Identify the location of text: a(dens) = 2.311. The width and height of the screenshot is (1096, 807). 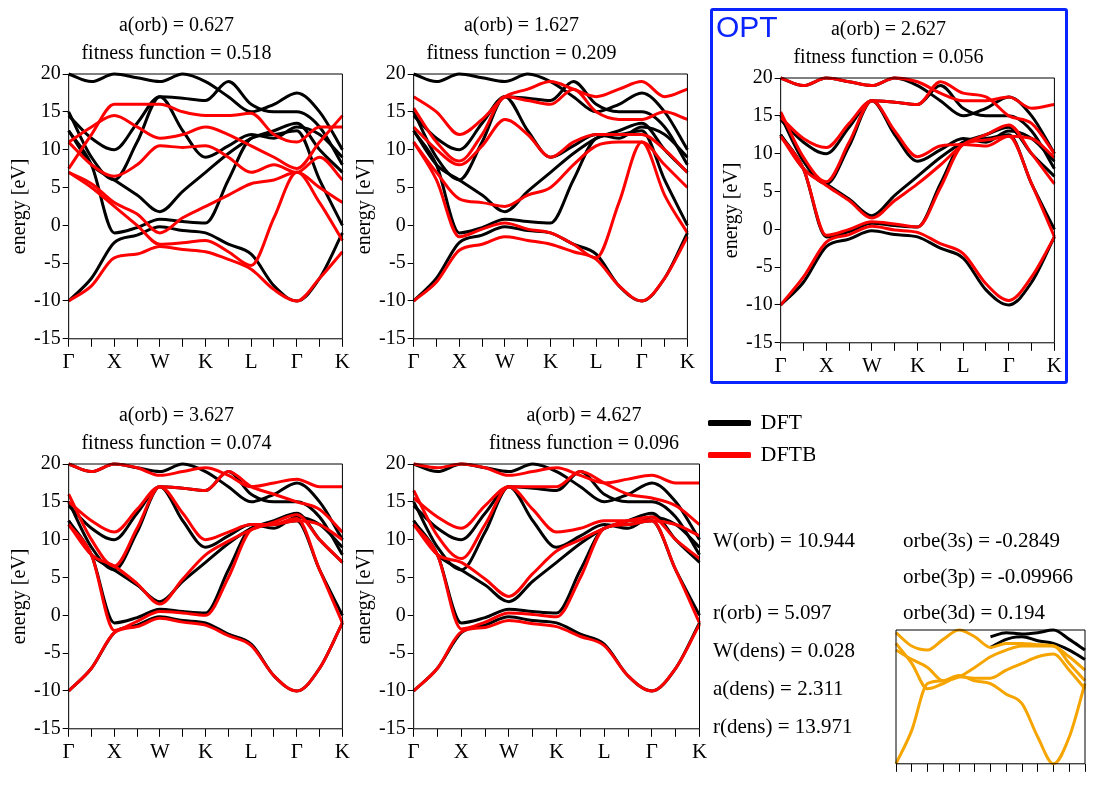
(778, 688).